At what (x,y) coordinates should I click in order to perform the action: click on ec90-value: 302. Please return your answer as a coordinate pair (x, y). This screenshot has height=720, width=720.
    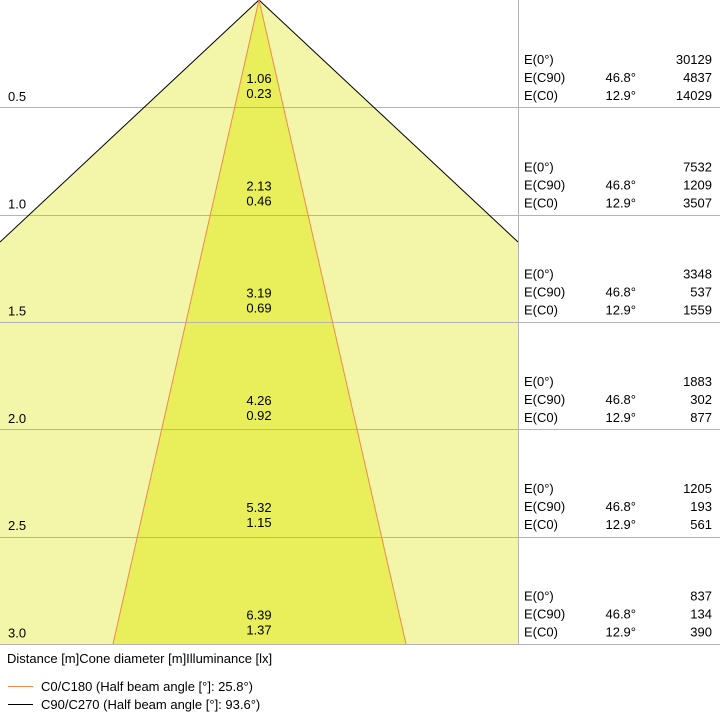
    Looking at the image, I should click on (701, 399).